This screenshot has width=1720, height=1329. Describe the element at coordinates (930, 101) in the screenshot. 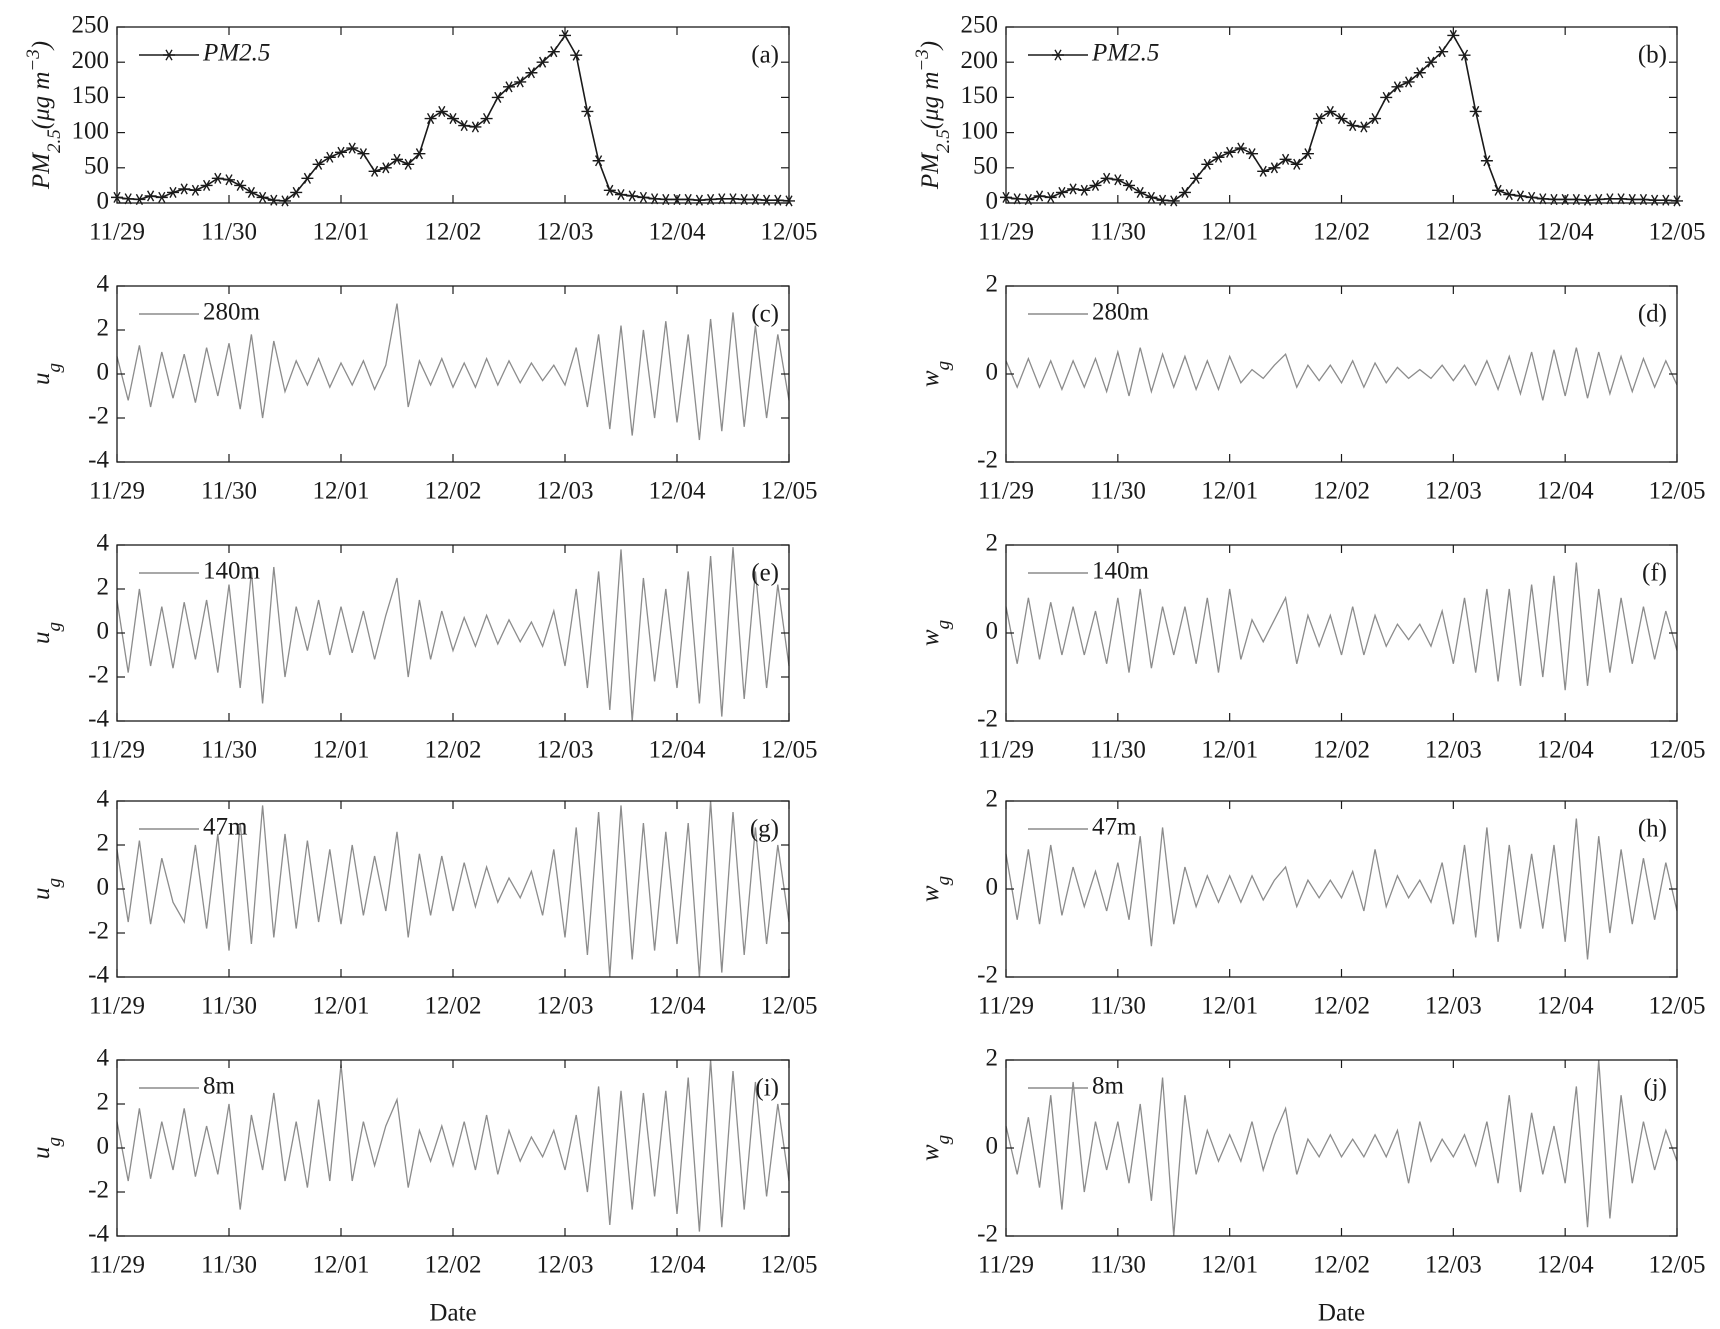

I see `y-axis-label-part: (μg m` at that location.